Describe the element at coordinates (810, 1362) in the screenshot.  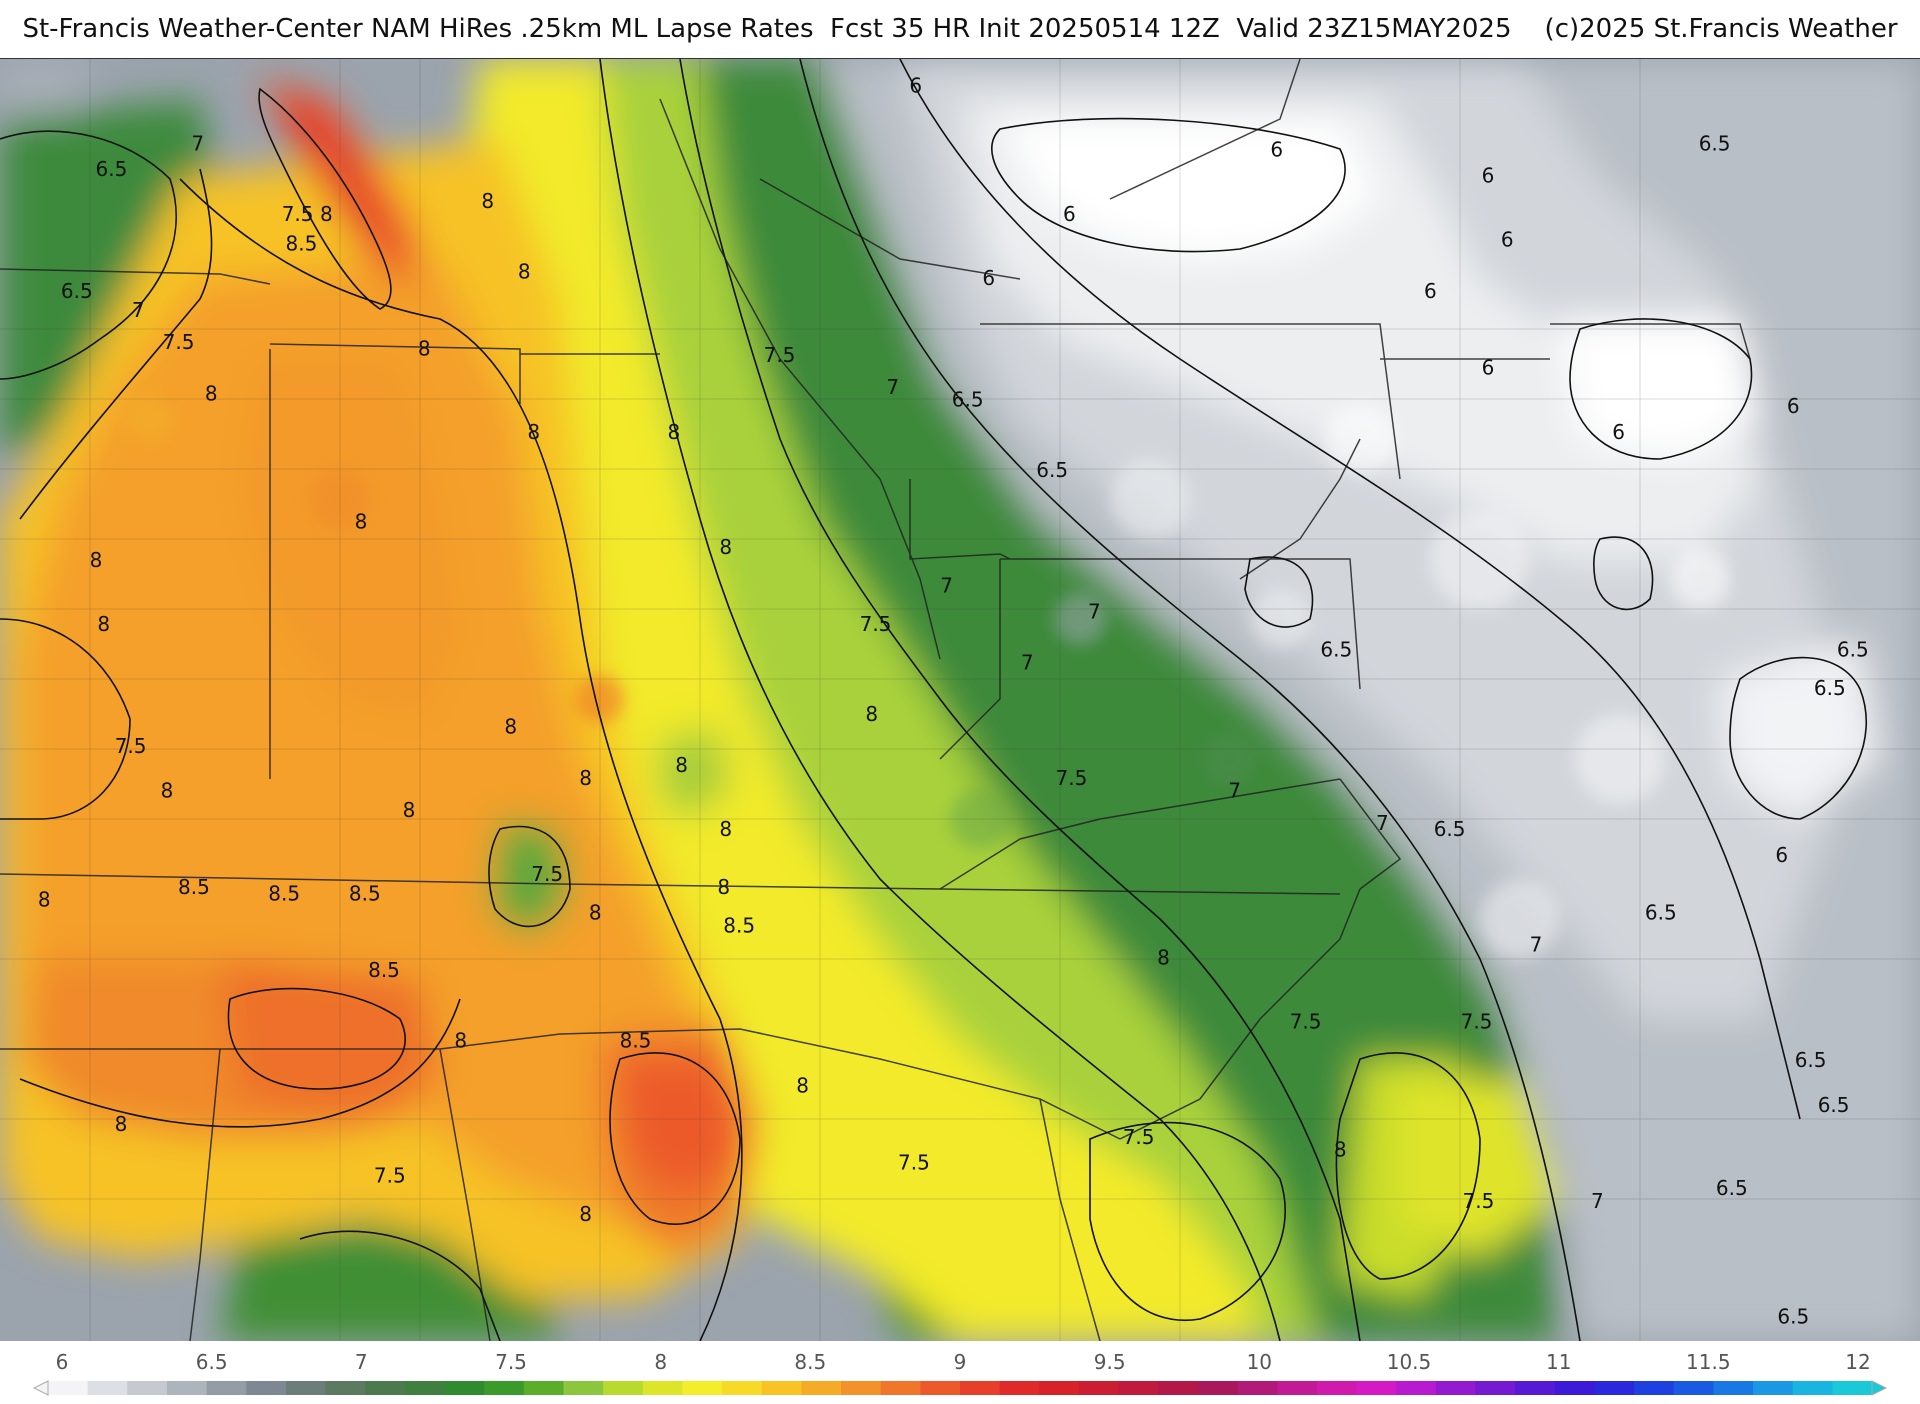
I see `colorbar-tick-label: 8.5` at that location.